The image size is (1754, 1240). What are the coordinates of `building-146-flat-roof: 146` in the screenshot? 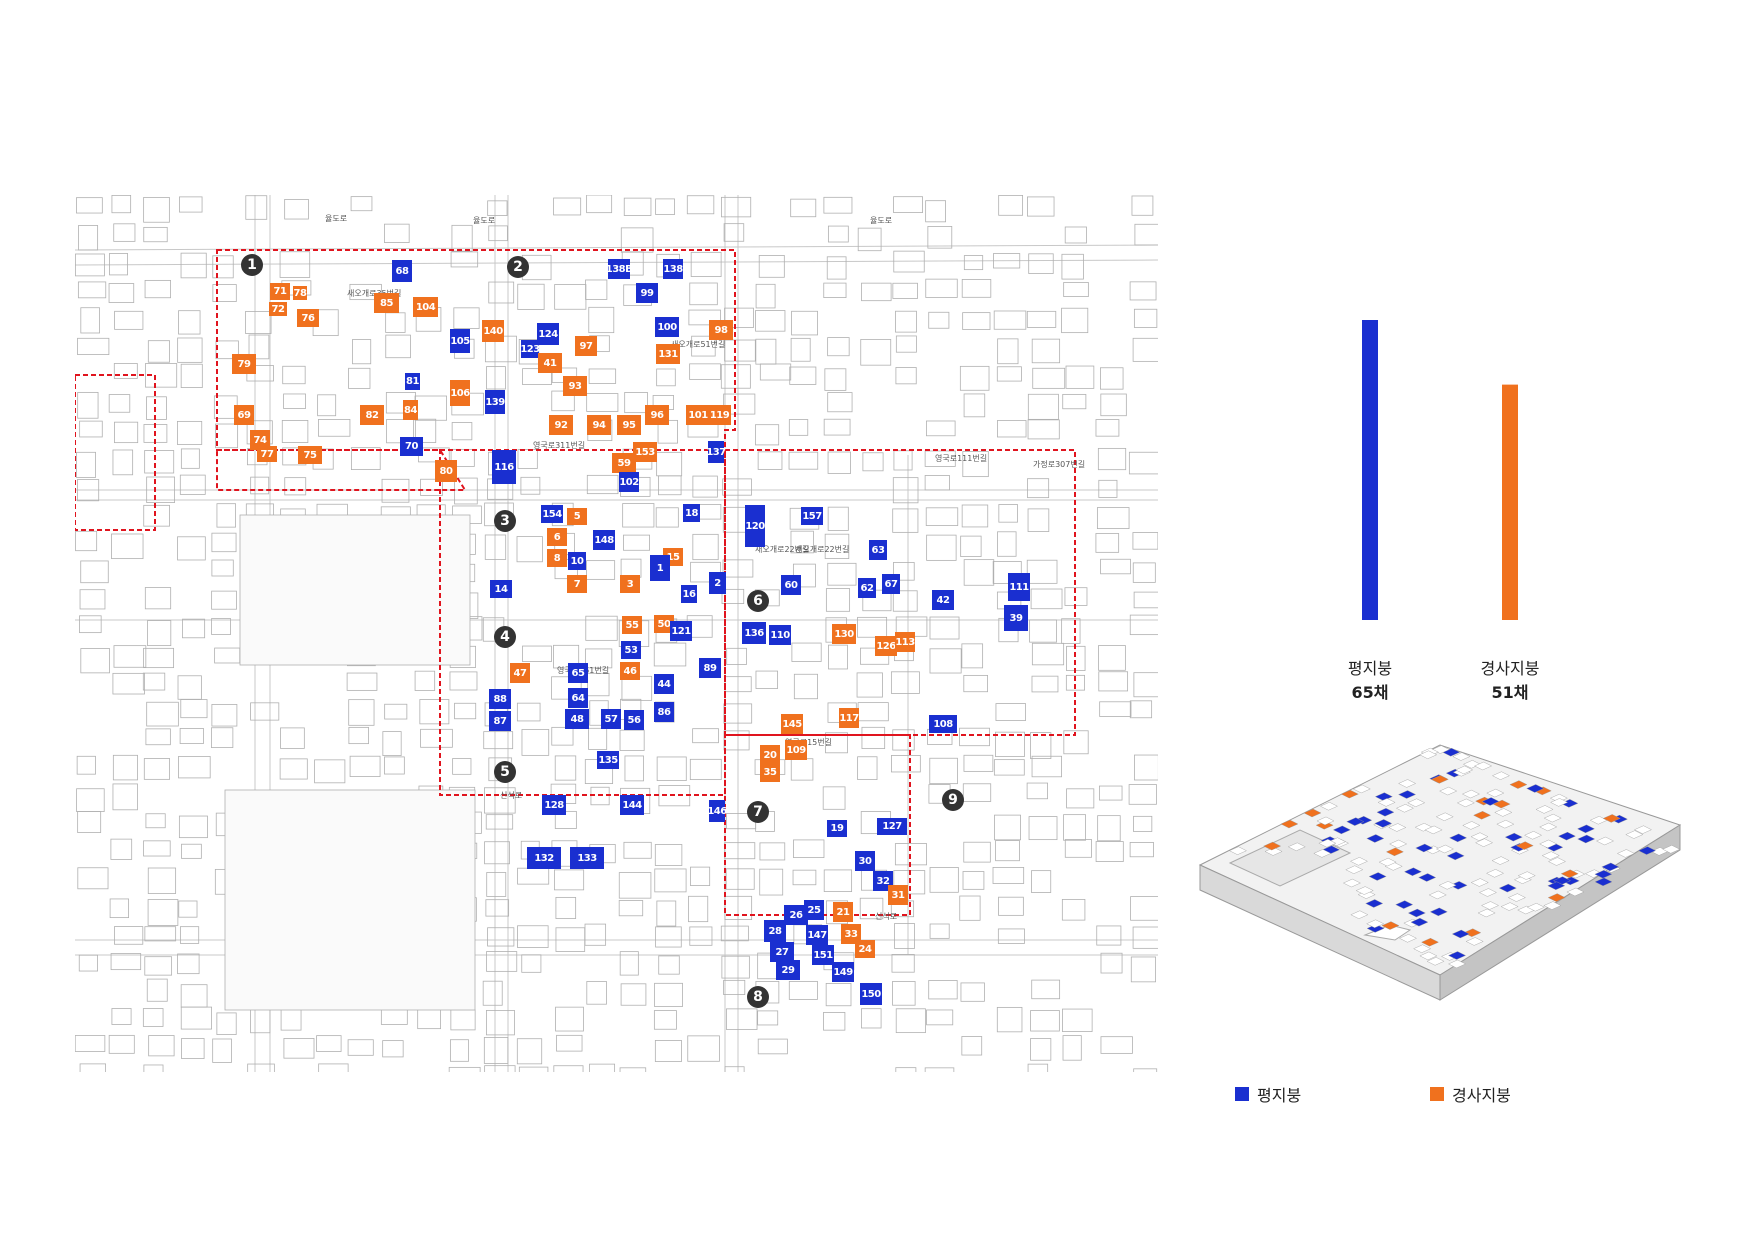 It's located at (717, 811).